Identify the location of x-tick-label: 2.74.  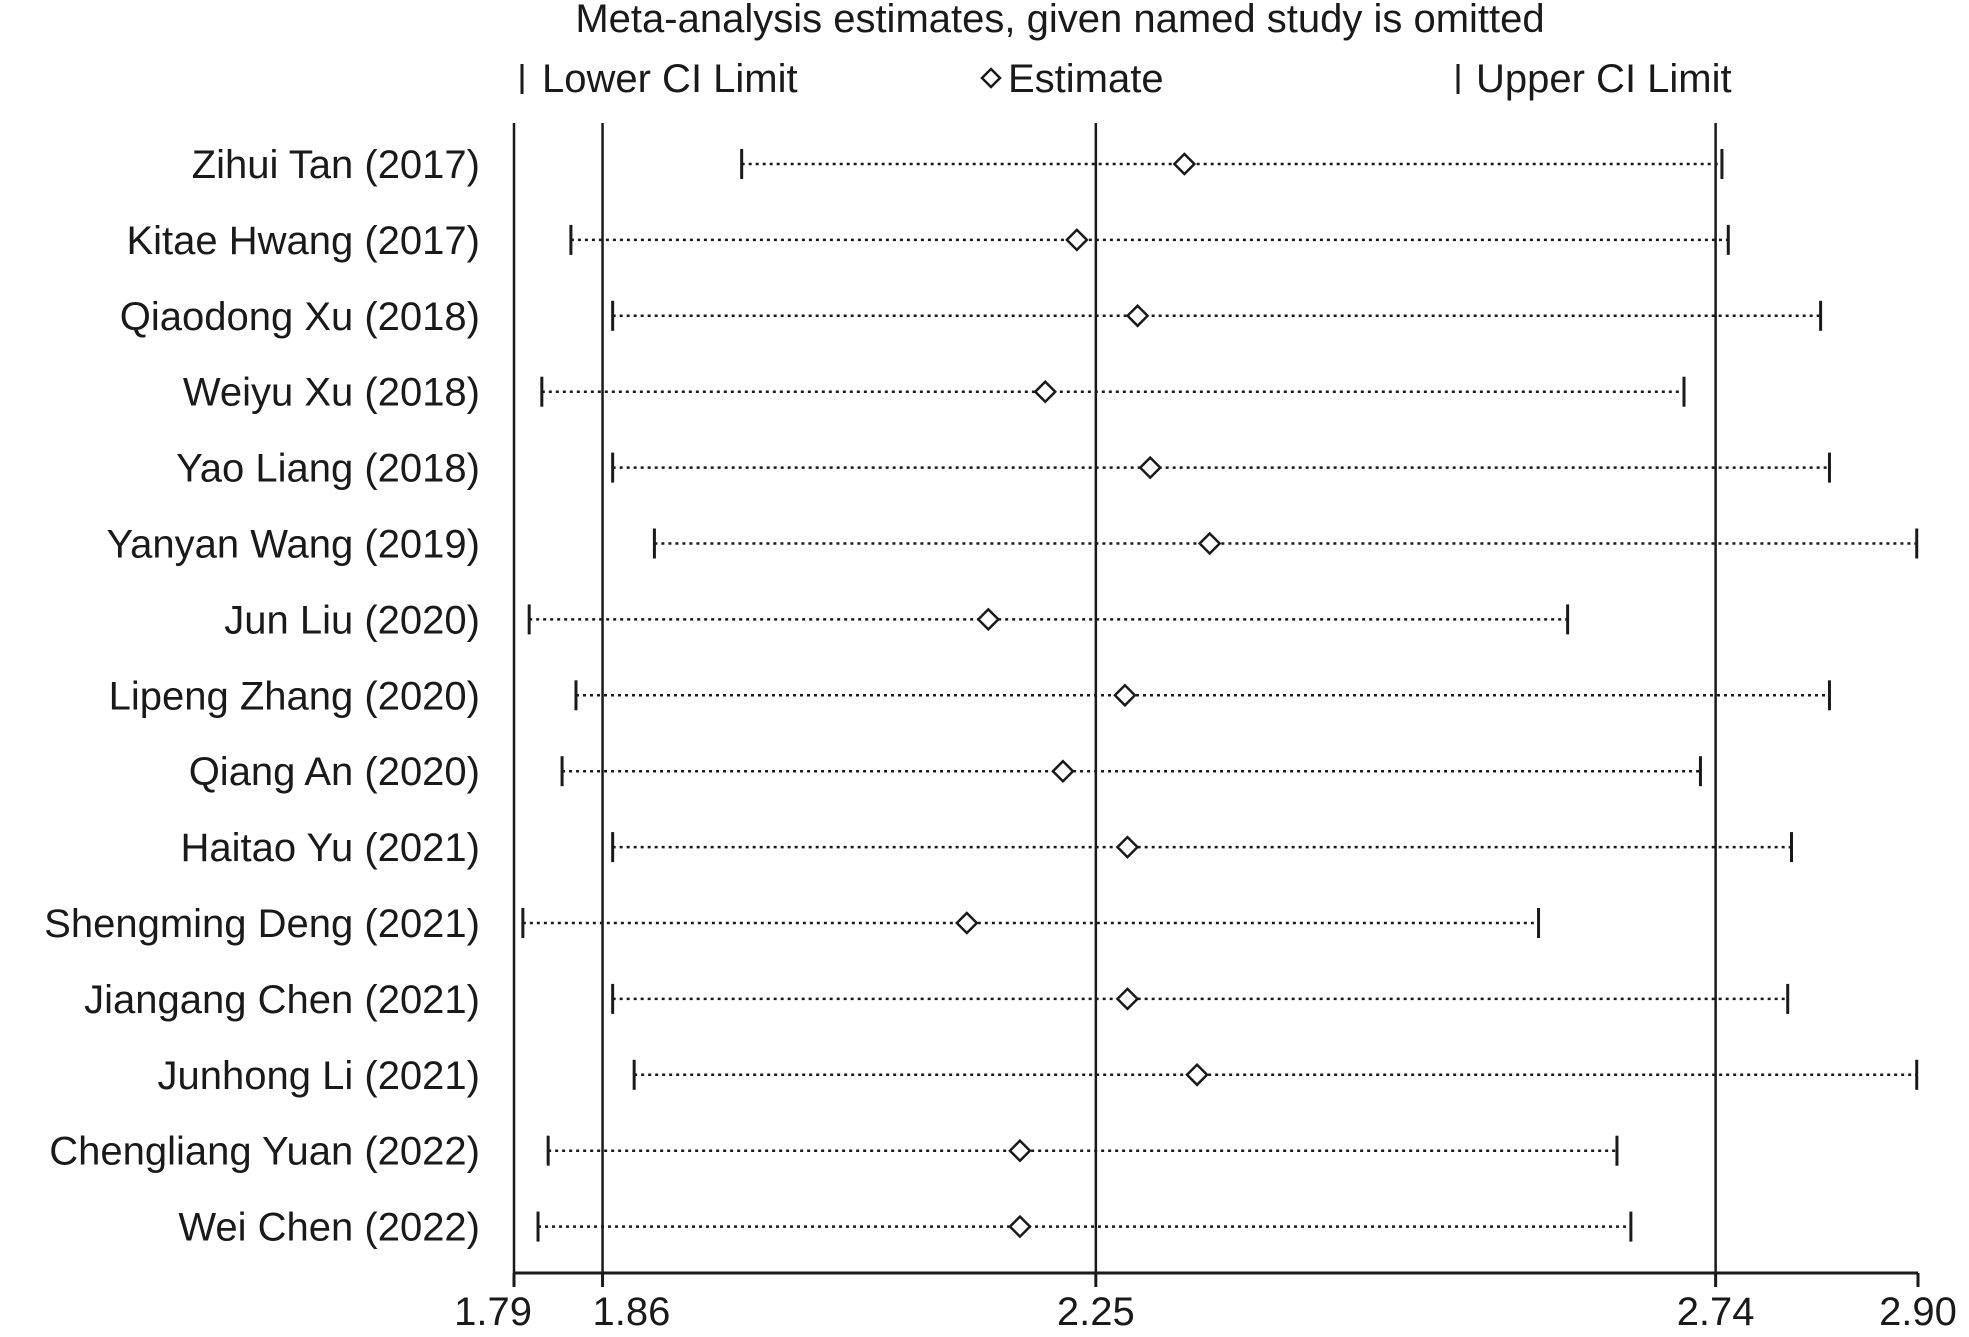
(1716, 1312).